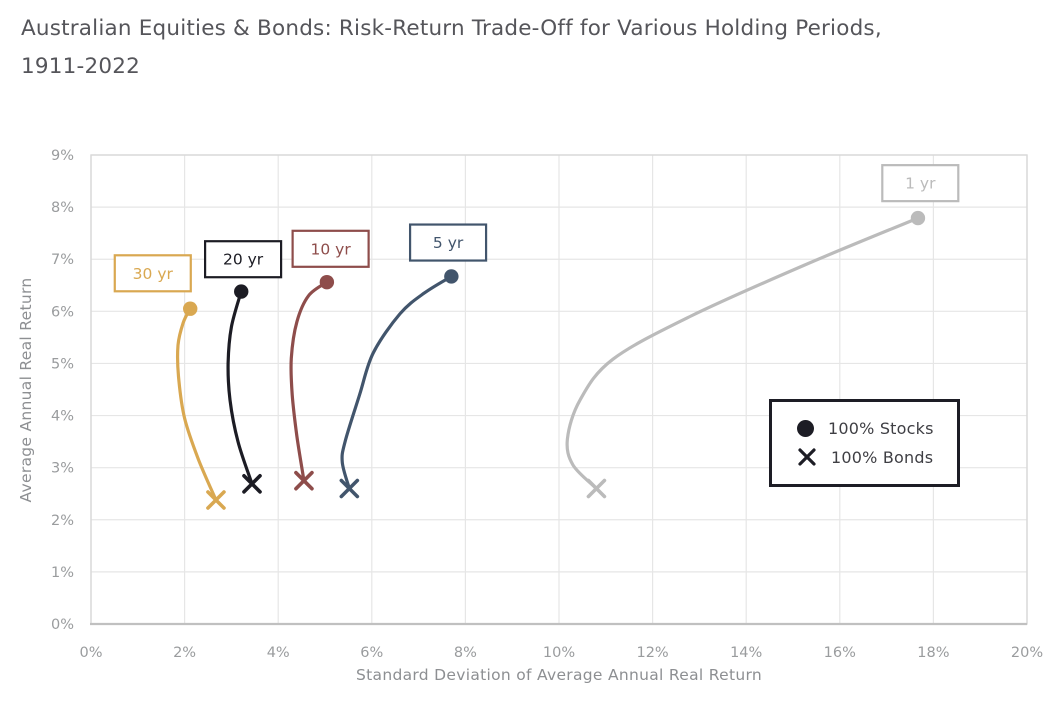 This screenshot has width=1062, height=709. Describe the element at coordinates (62, 312) in the screenshot. I see `y-tick-label: 6%` at that location.